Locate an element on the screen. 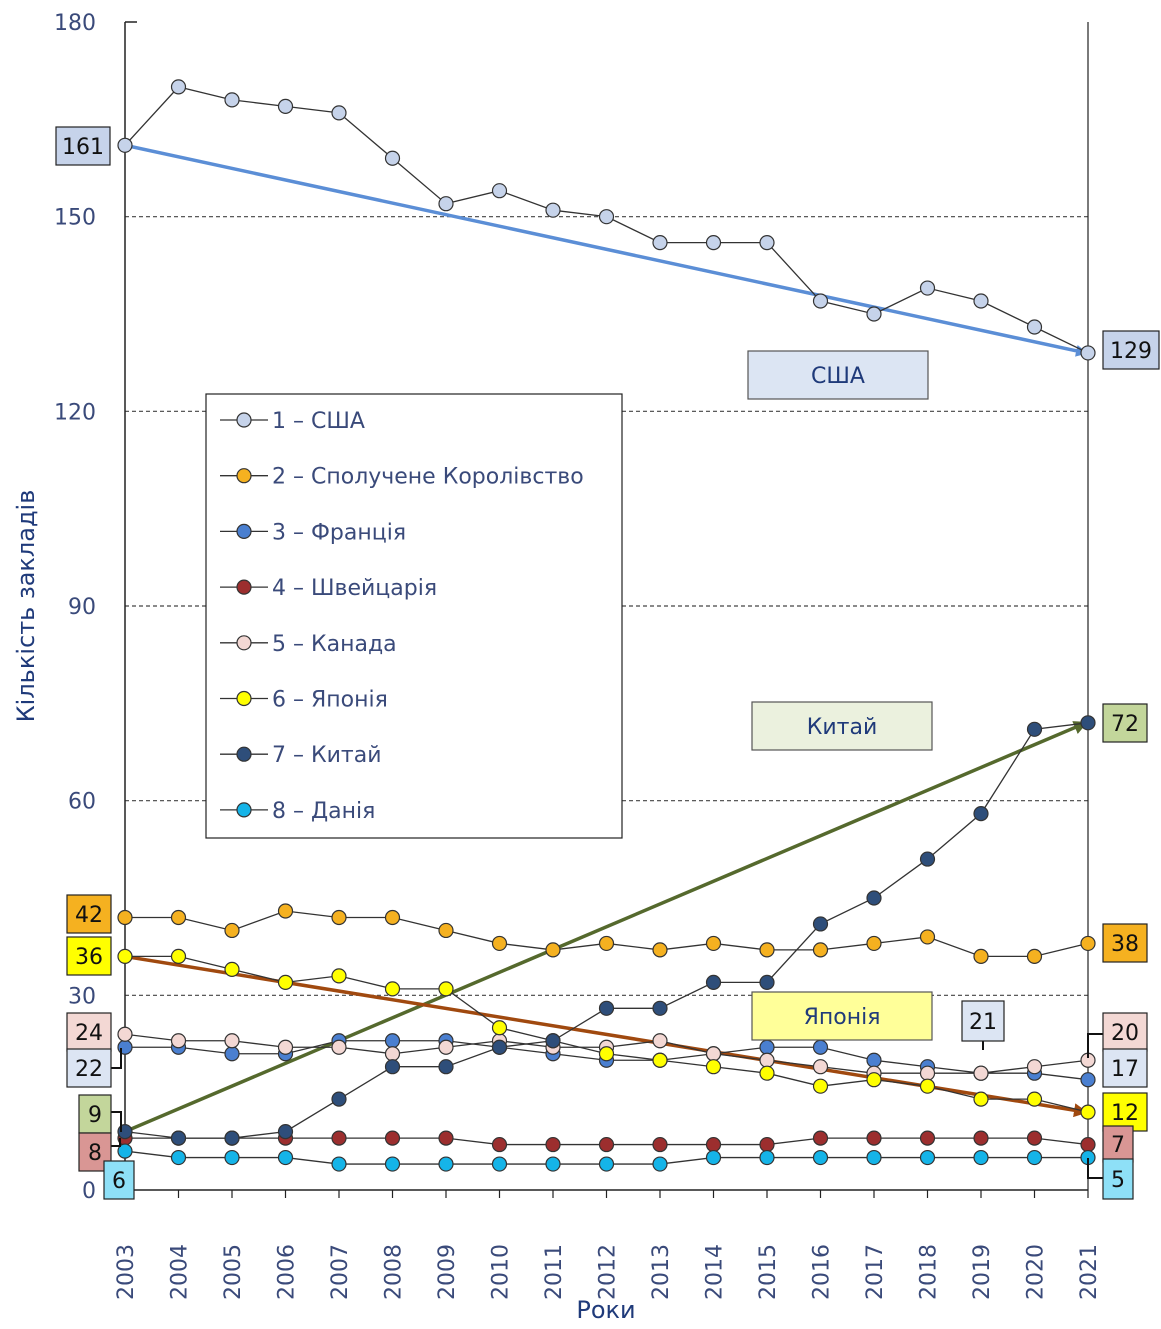  series-6-point-2019 is located at coordinates (981, 1099).